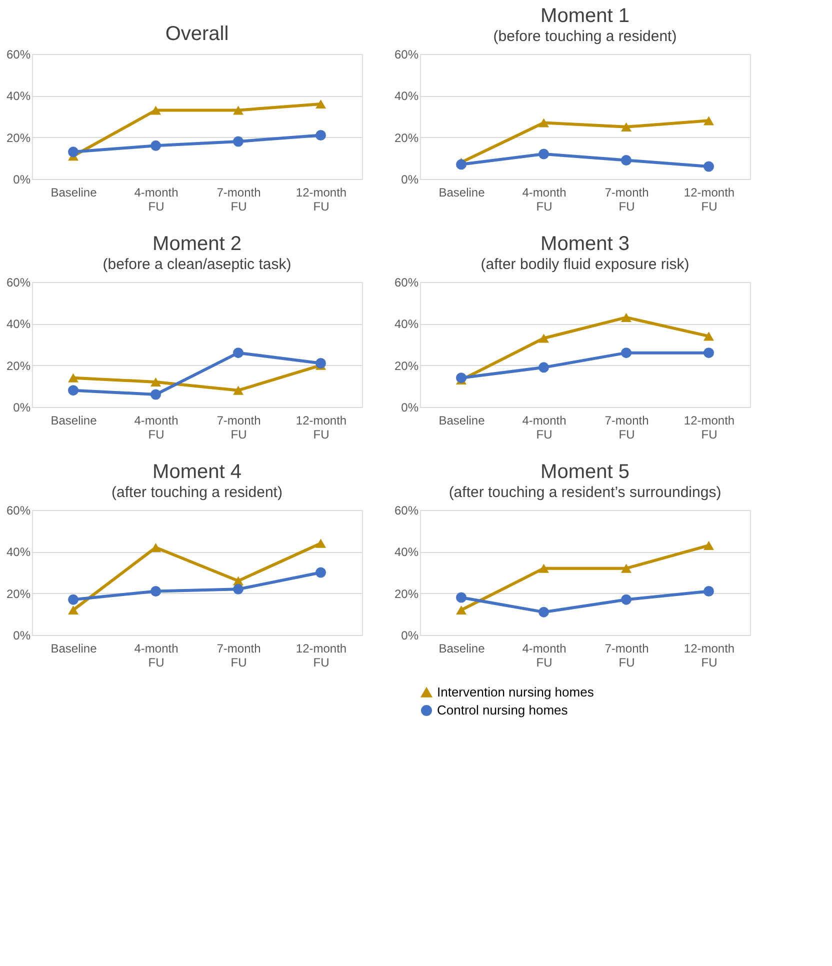  What do you see at coordinates (515, 692) in the screenshot?
I see `legend-label: Intervention nursing homes` at bounding box center [515, 692].